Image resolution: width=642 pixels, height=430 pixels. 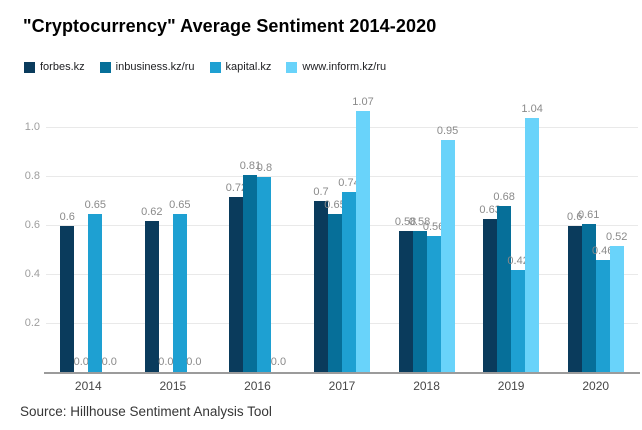 What do you see at coordinates (62, 67) in the screenshot?
I see `legend-label: forbes.kz` at bounding box center [62, 67].